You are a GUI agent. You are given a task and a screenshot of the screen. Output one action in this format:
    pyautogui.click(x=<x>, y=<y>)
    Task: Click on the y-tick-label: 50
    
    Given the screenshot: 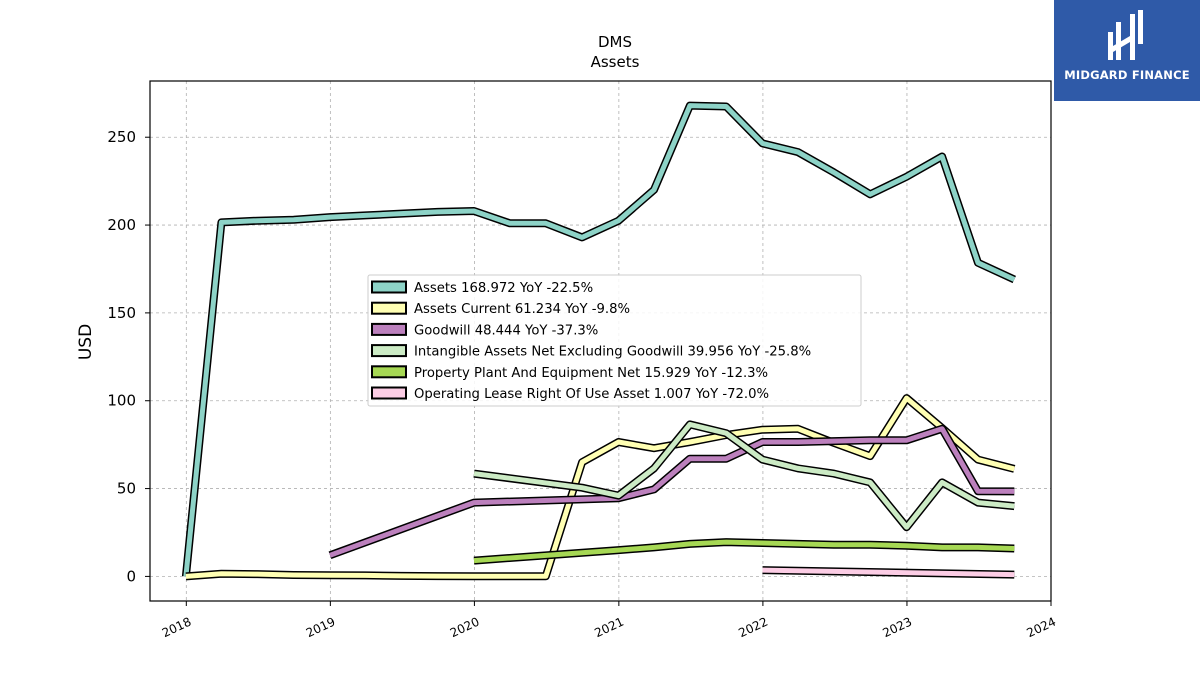 What is the action you would take?
    pyautogui.click(x=126, y=489)
    